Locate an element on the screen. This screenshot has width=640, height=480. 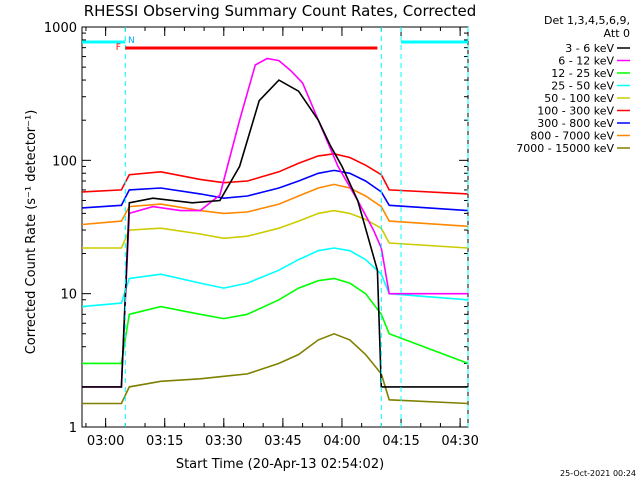
y-tick-label: 1000 is located at coordinates (60, 28).